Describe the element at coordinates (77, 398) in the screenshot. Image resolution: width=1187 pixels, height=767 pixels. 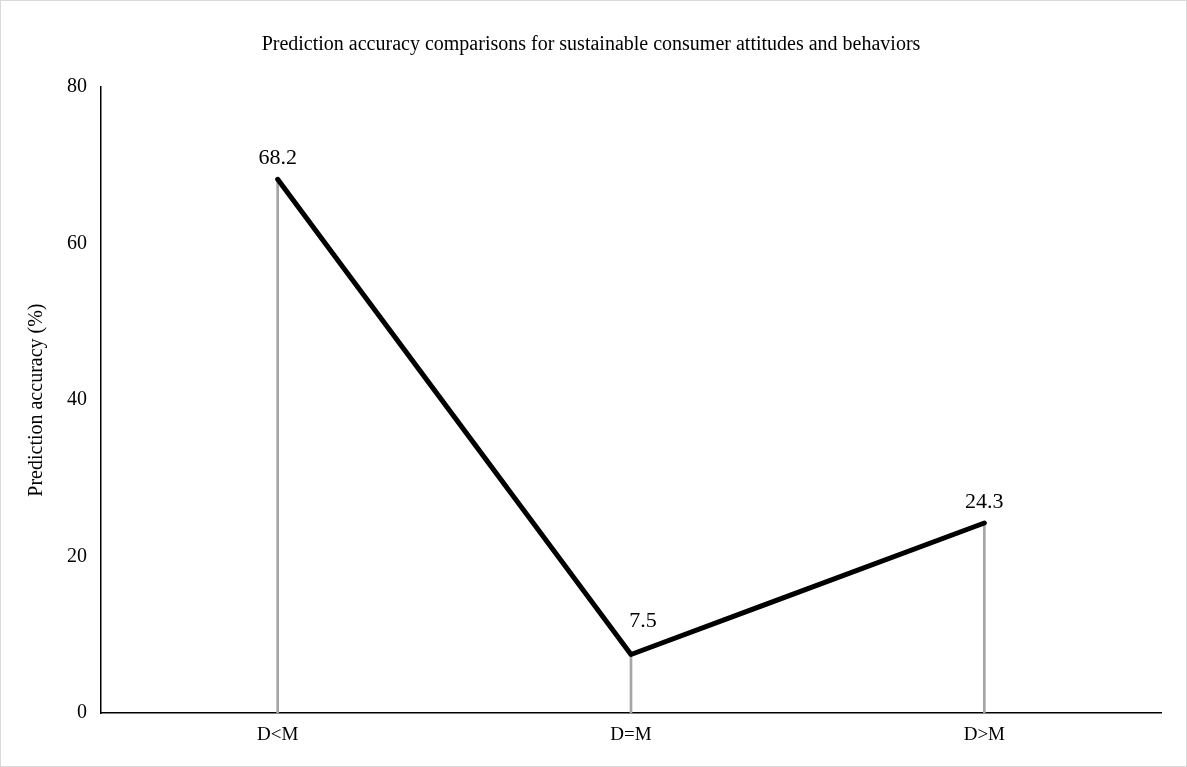
I see `y-tick-label: 40` at that location.